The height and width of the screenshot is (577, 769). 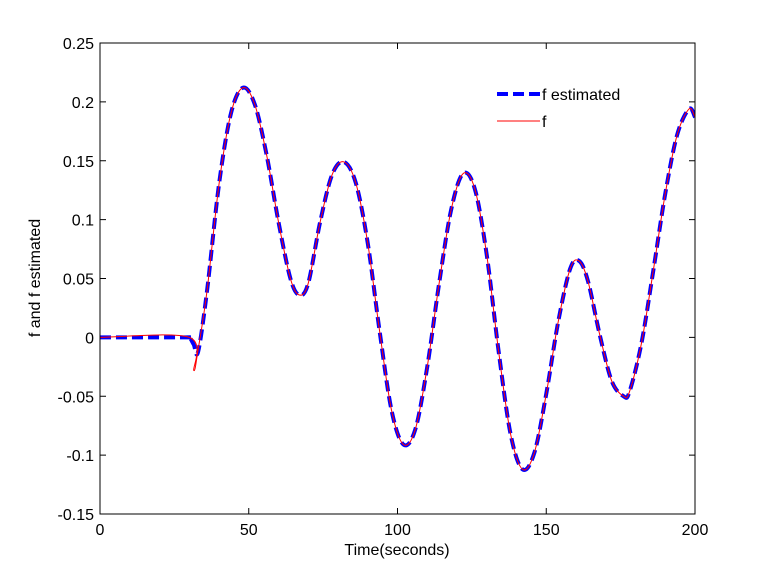 I want to click on y-tick-label: -0.1, so click(x=80, y=456).